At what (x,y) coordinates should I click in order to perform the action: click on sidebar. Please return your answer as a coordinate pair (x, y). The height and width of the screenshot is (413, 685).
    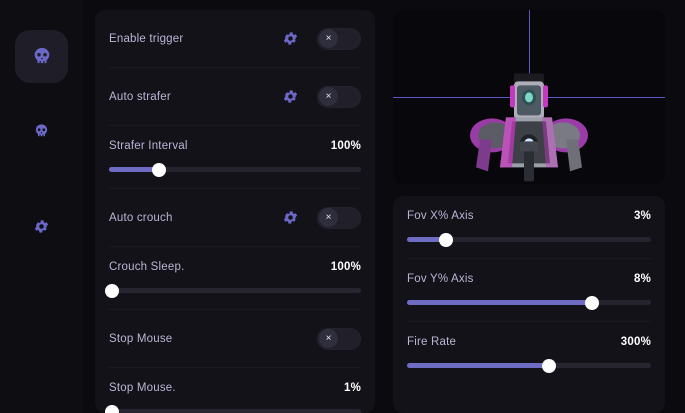
    Looking at the image, I should click on (41, 206).